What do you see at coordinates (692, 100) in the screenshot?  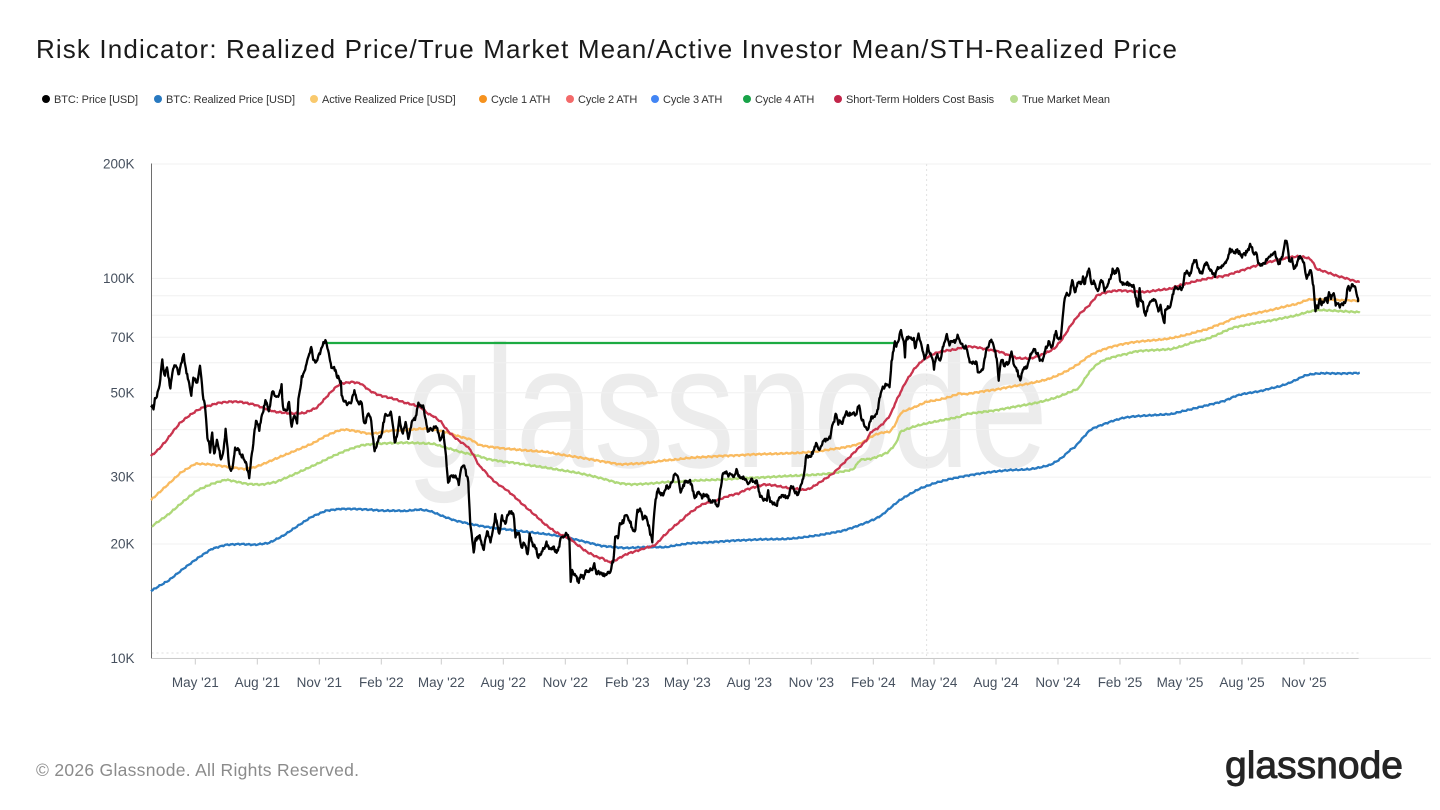 I see `svg-text: Cycle 3 ATH` at bounding box center [692, 100].